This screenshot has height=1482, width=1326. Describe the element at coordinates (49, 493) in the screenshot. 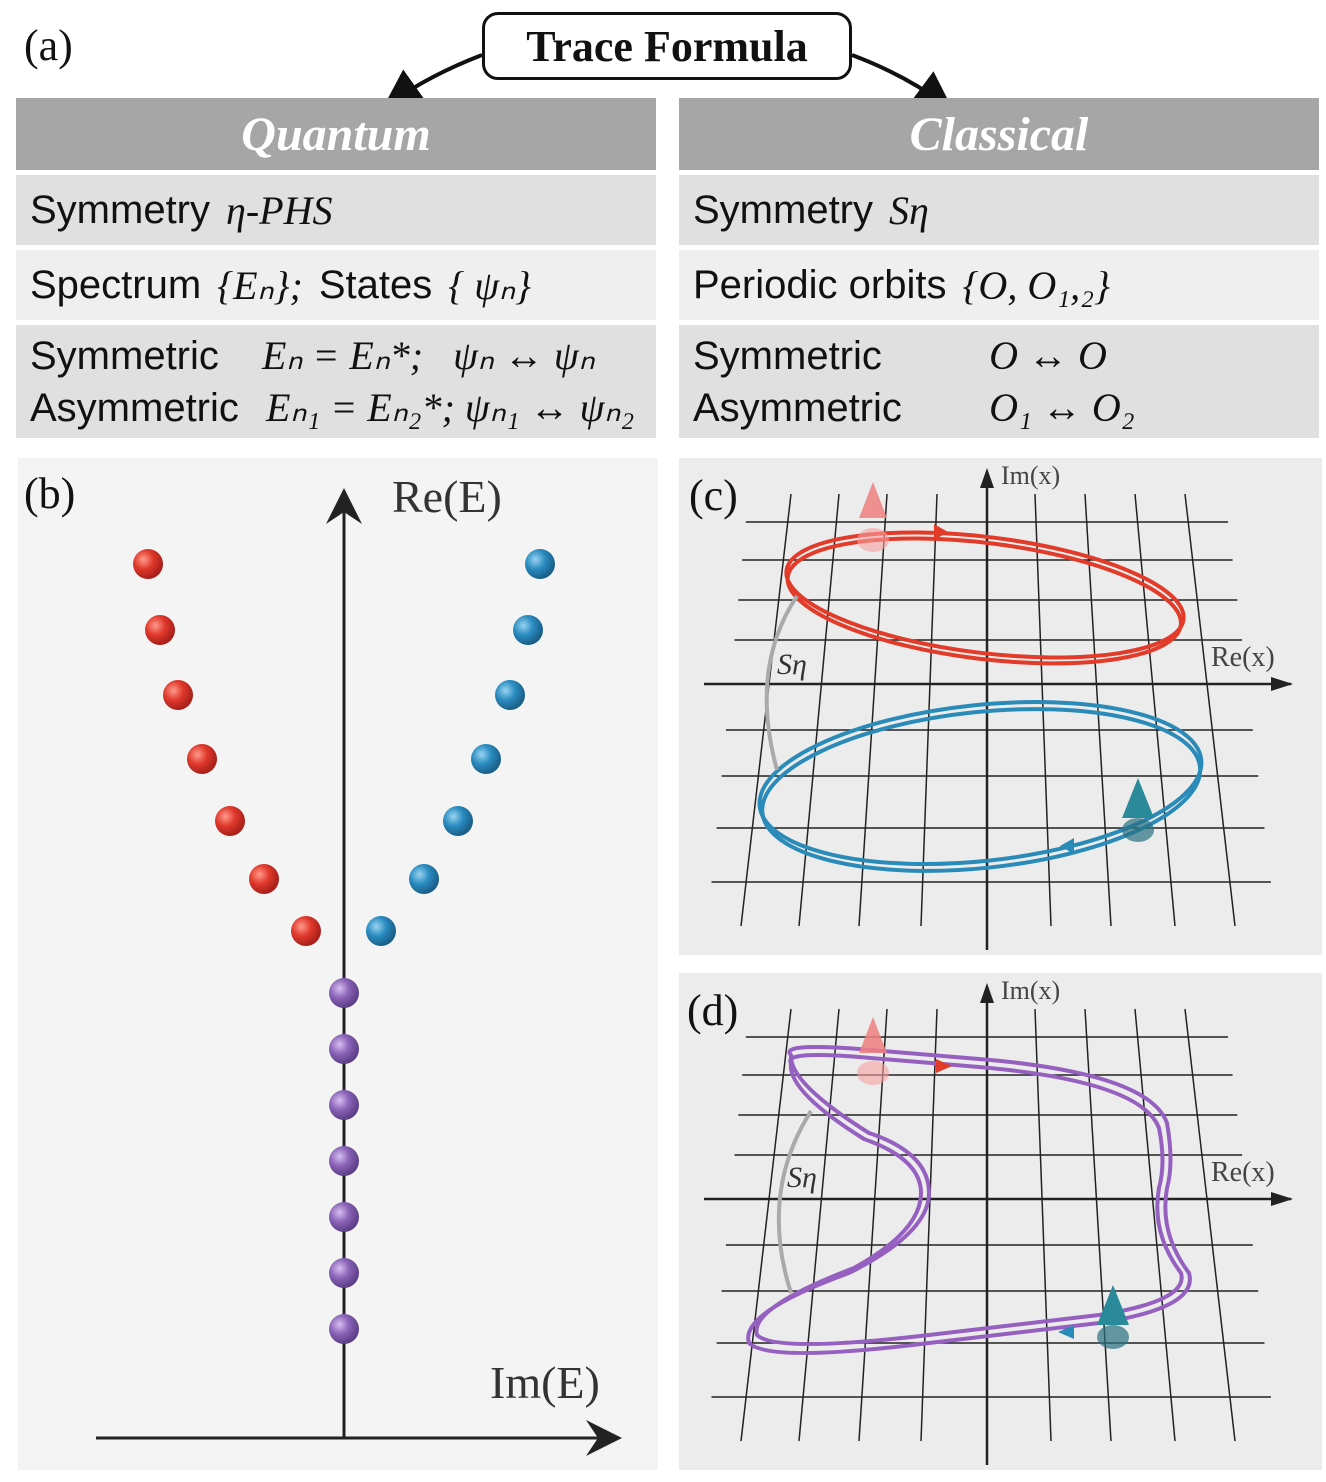

I see `panel-label-b: (b)` at that location.